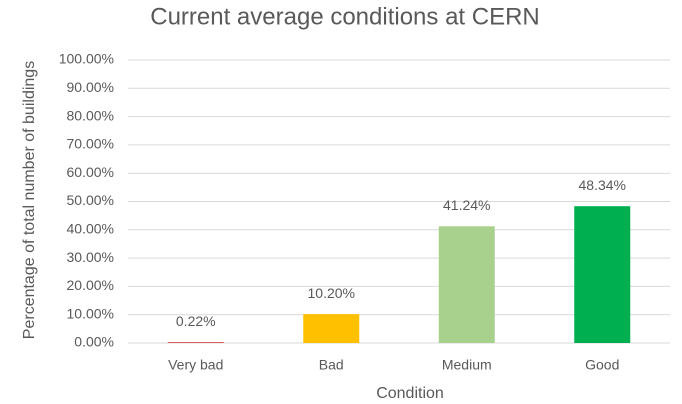  What do you see at coordinates (94, 342) in the screenshot?
I see `y-tick-label: 0.00%` at bounding box center [94, 342].